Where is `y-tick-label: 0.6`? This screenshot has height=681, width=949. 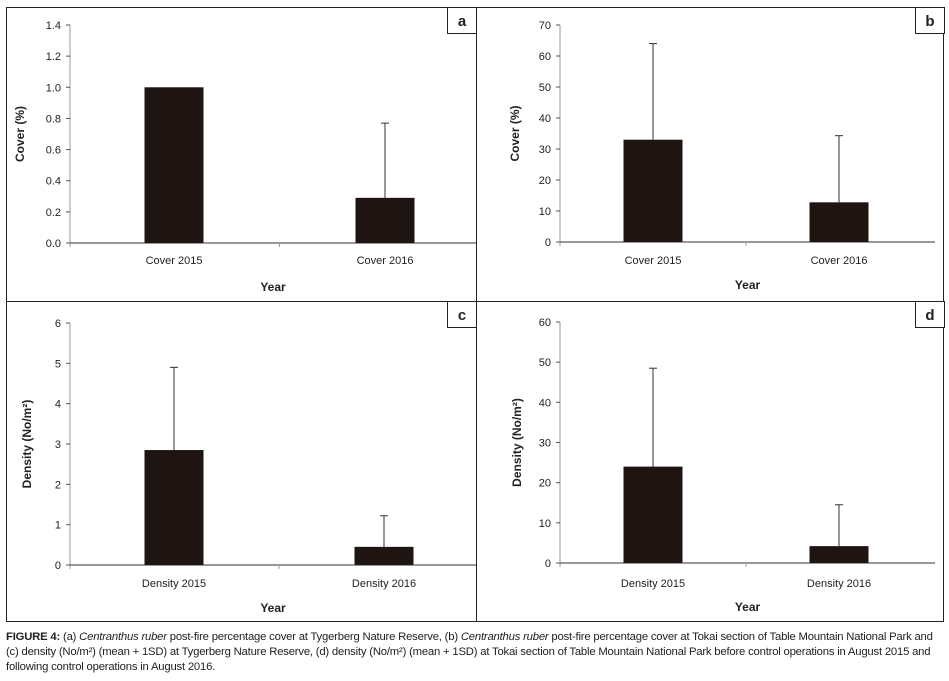
y-tick-label: 0.6 is located at coordinates (53, 151).